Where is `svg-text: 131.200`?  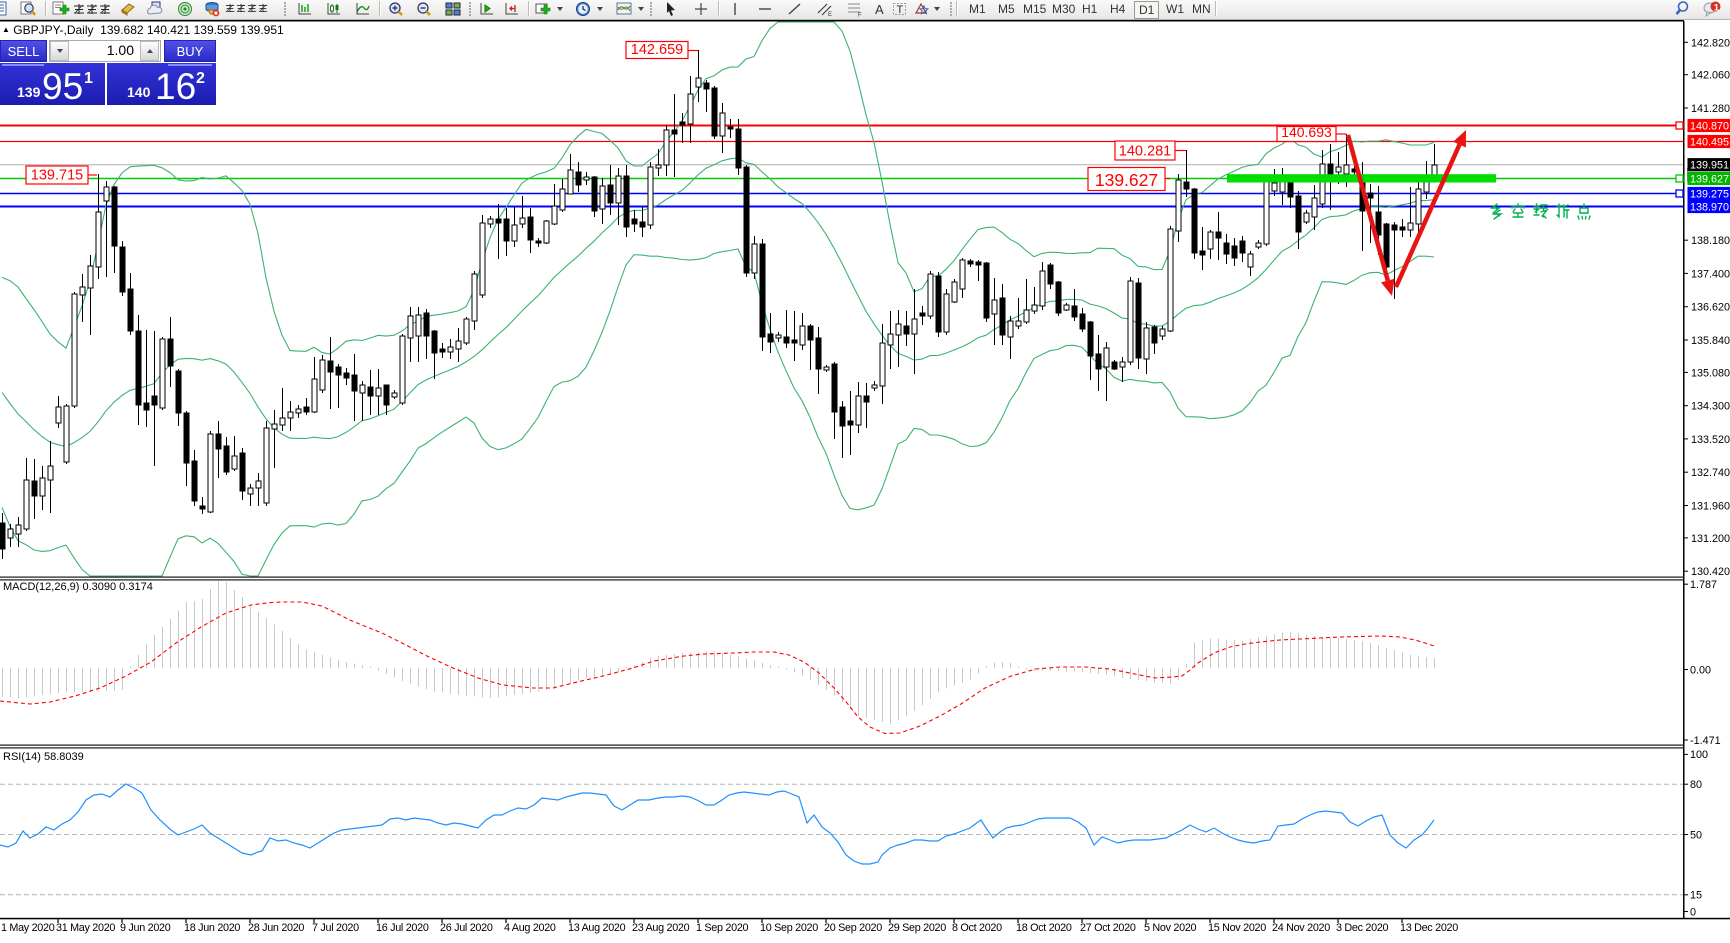
svg-text: 131.200 is located at coordinates (1710, 539).